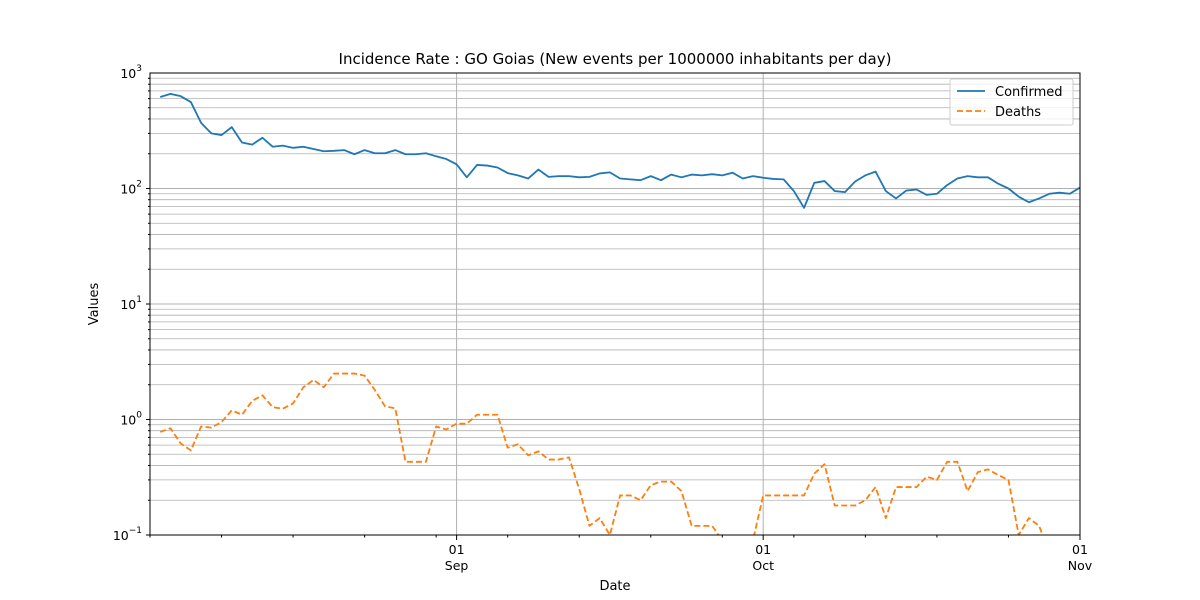 The image size is (1200, 600). I want to click on y-tick-label: 10¹, so click(131, 303).